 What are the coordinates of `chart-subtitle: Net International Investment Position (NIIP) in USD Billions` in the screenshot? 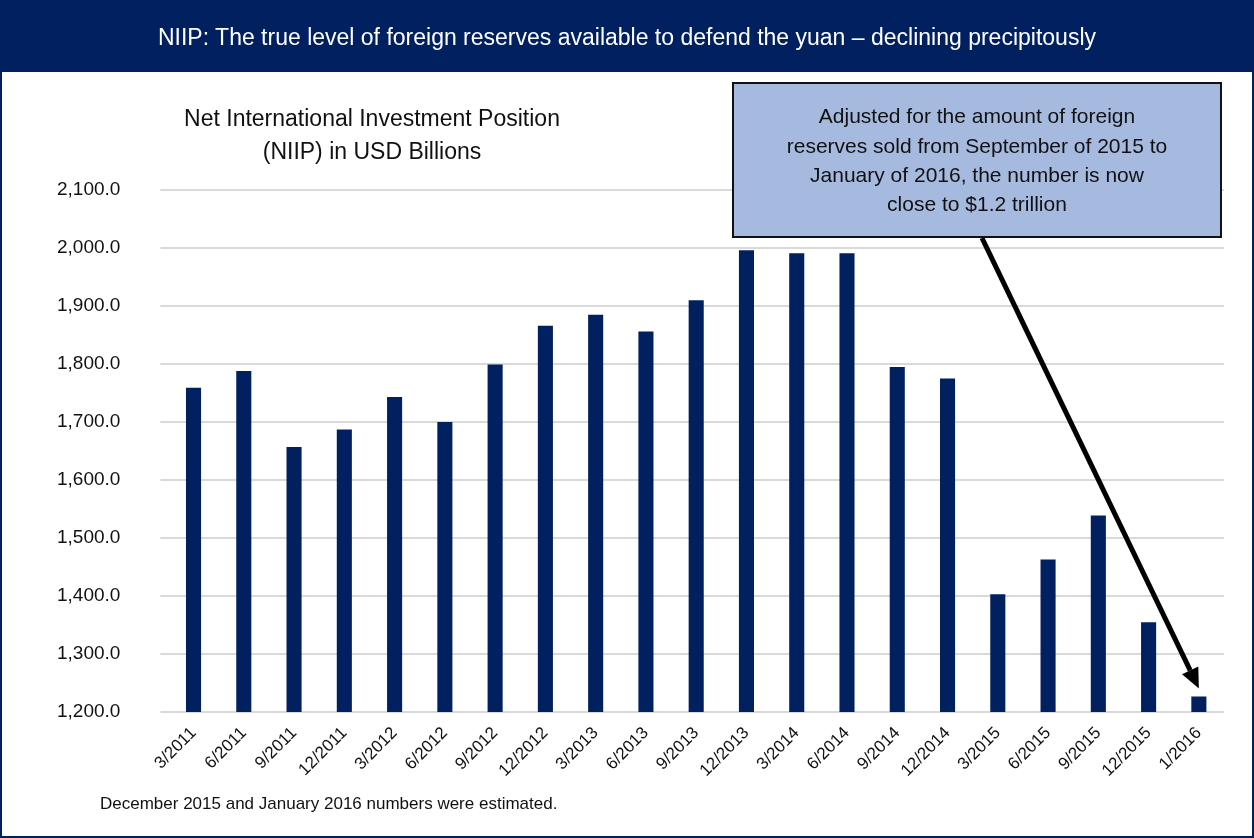 It's located at (372, 135).